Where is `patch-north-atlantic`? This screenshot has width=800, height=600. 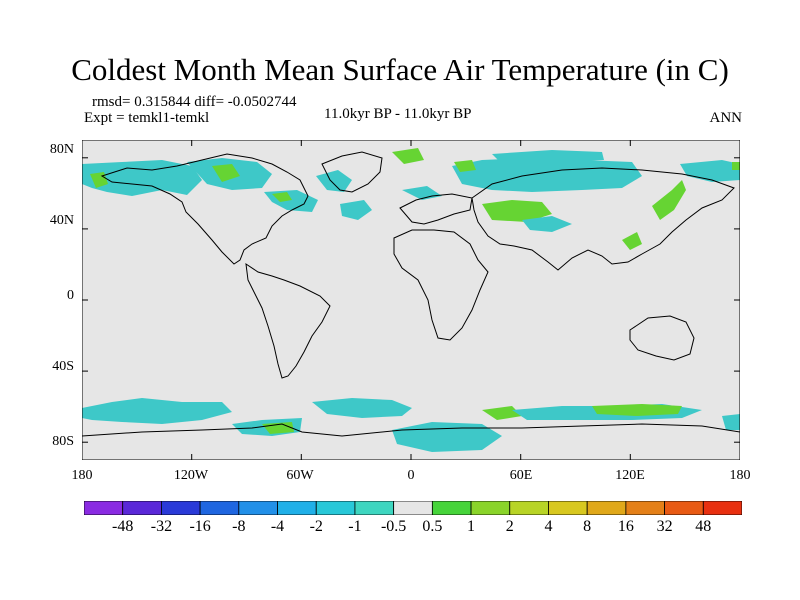 patch-north-atlantic is located at coordinates (356, 210).